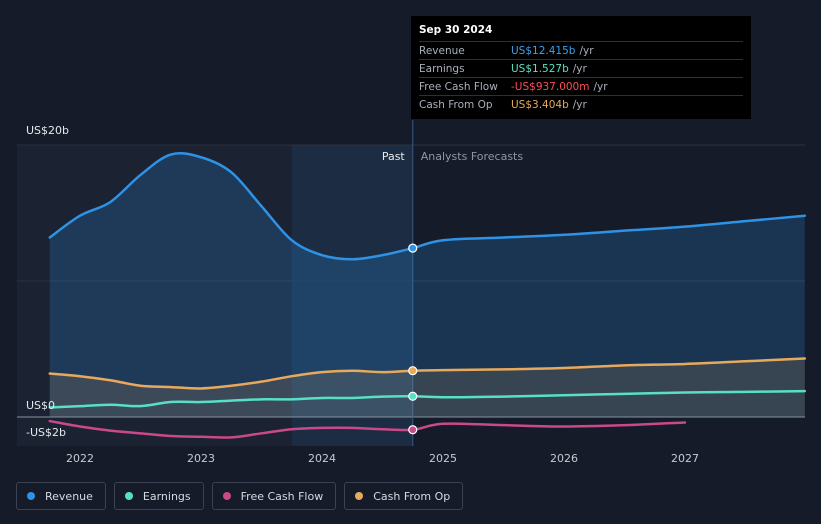 The image size is (821, 524). I want to click on y-axis-label: US$0, so click(40, 405).